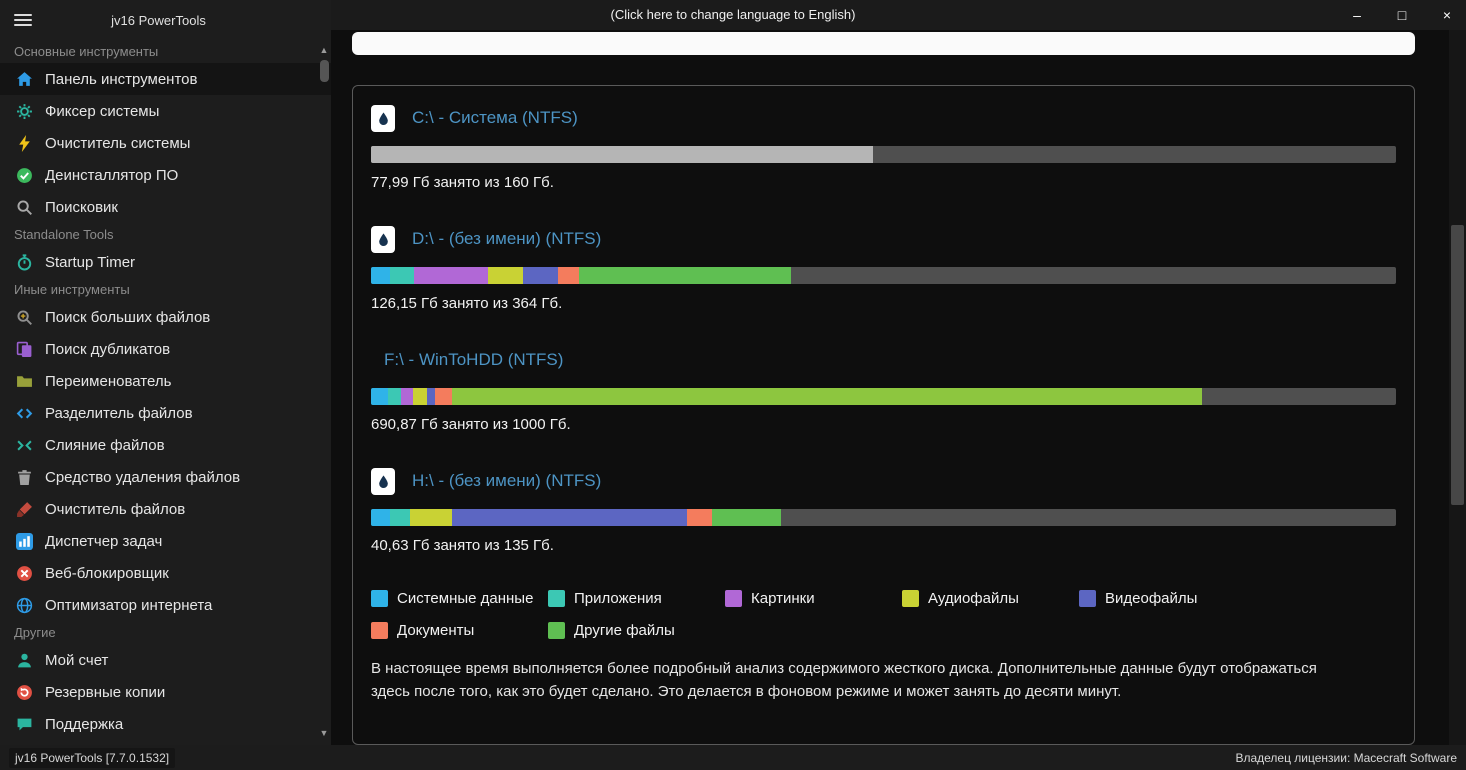  I want to click on sidebar-item-software-uninstaller: Деинсталлятор ПО, so click(165, 175).